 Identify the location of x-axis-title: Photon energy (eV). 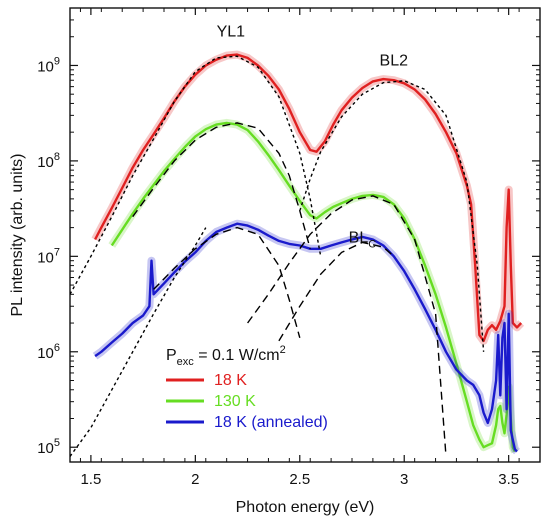
(305, 507).